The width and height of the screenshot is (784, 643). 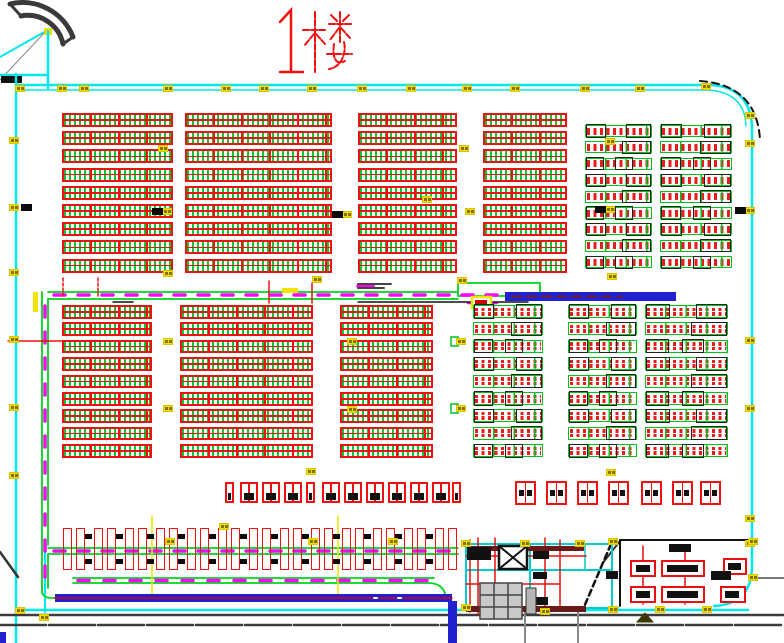 What do you see at coordinates (597, 575) in the screenshot?
I see `stair-diagonal` at bounding box center [597, 575].